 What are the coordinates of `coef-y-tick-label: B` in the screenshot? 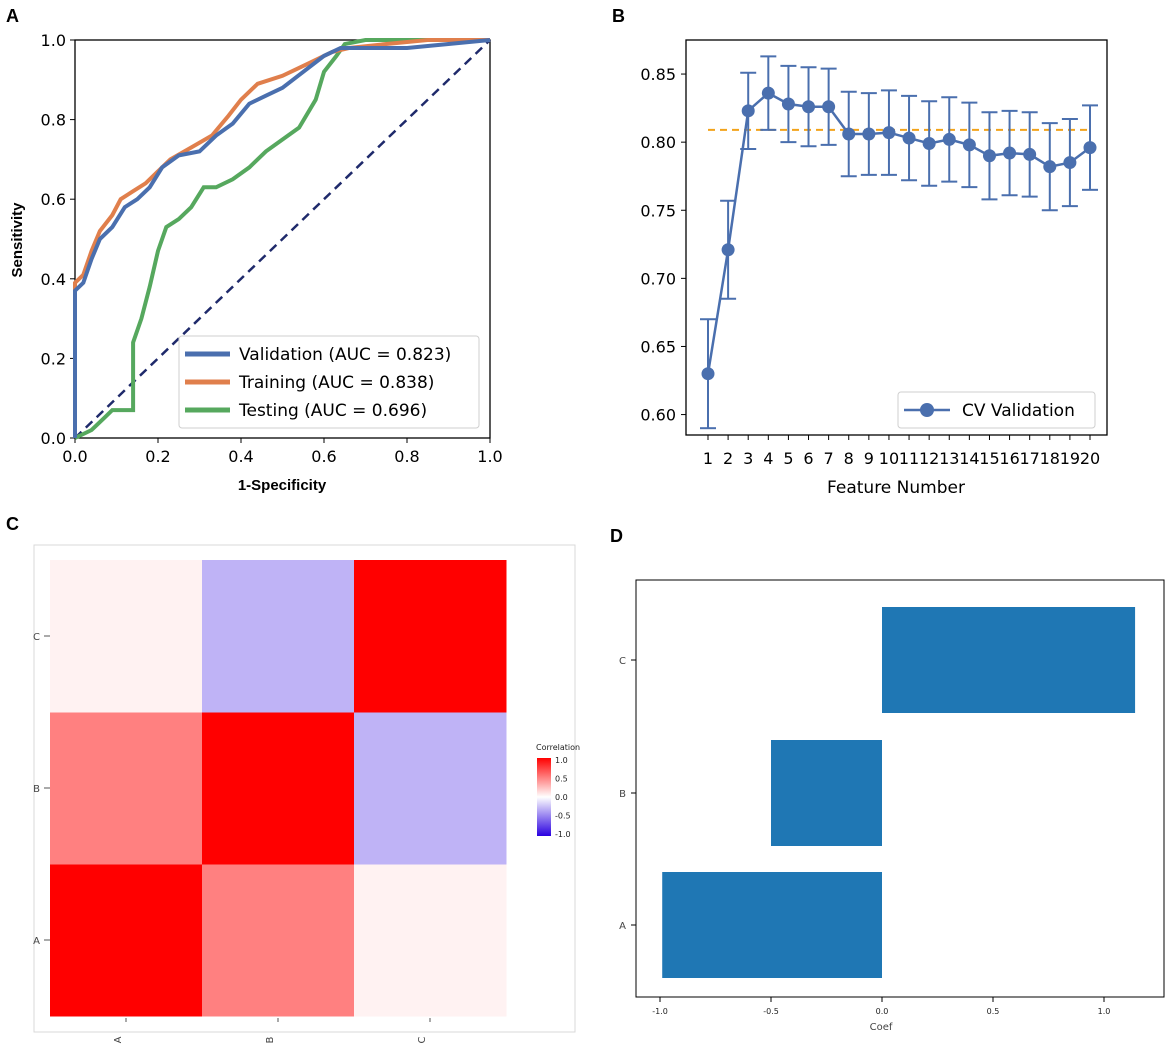 It's located at (622, 794).